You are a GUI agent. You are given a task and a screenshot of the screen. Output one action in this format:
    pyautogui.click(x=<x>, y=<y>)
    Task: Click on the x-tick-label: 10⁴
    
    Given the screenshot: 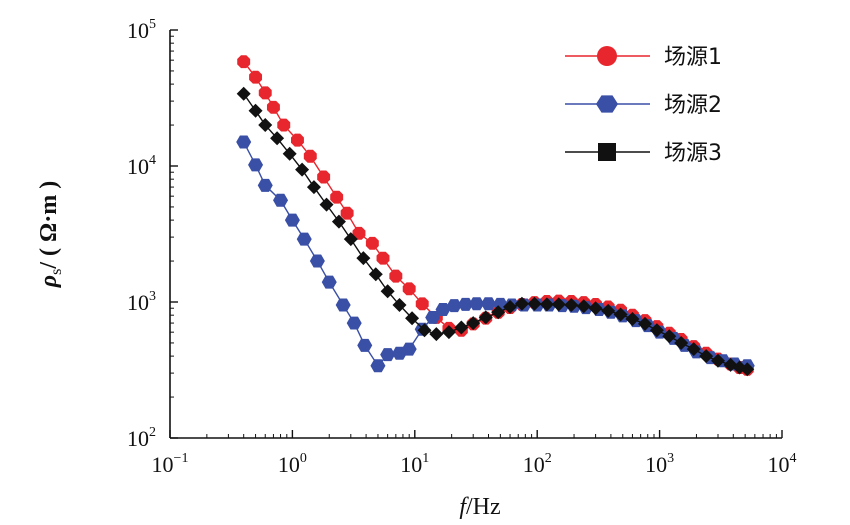 What is the action you would take?
    pyautogui.click(x=782, y=464)
    